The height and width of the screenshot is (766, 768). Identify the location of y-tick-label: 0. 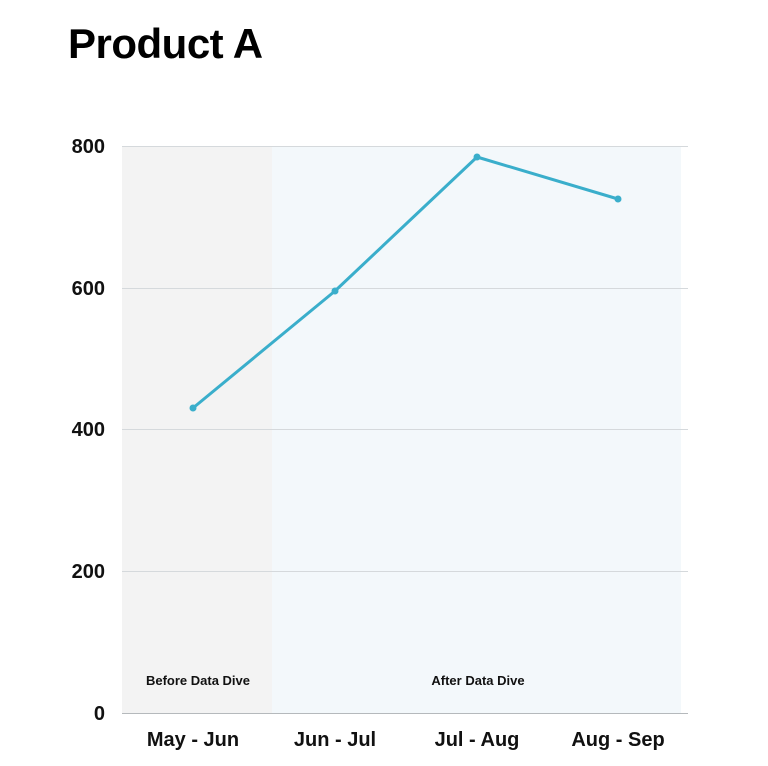
(99, 714).